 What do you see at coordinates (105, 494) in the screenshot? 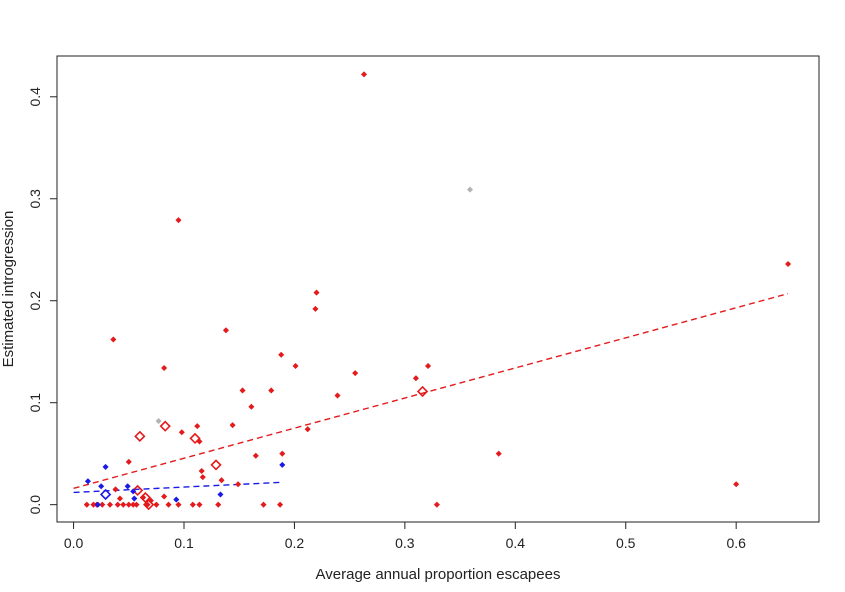
I see `blue-open-diamond-point` at bounding box center [105, 494].